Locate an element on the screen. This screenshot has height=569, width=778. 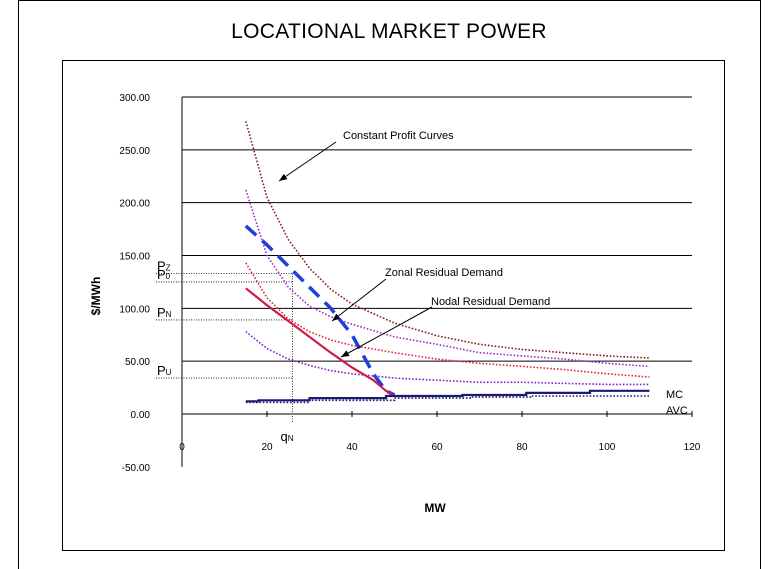
arrow-nodal is located at coordinates (386, 332).